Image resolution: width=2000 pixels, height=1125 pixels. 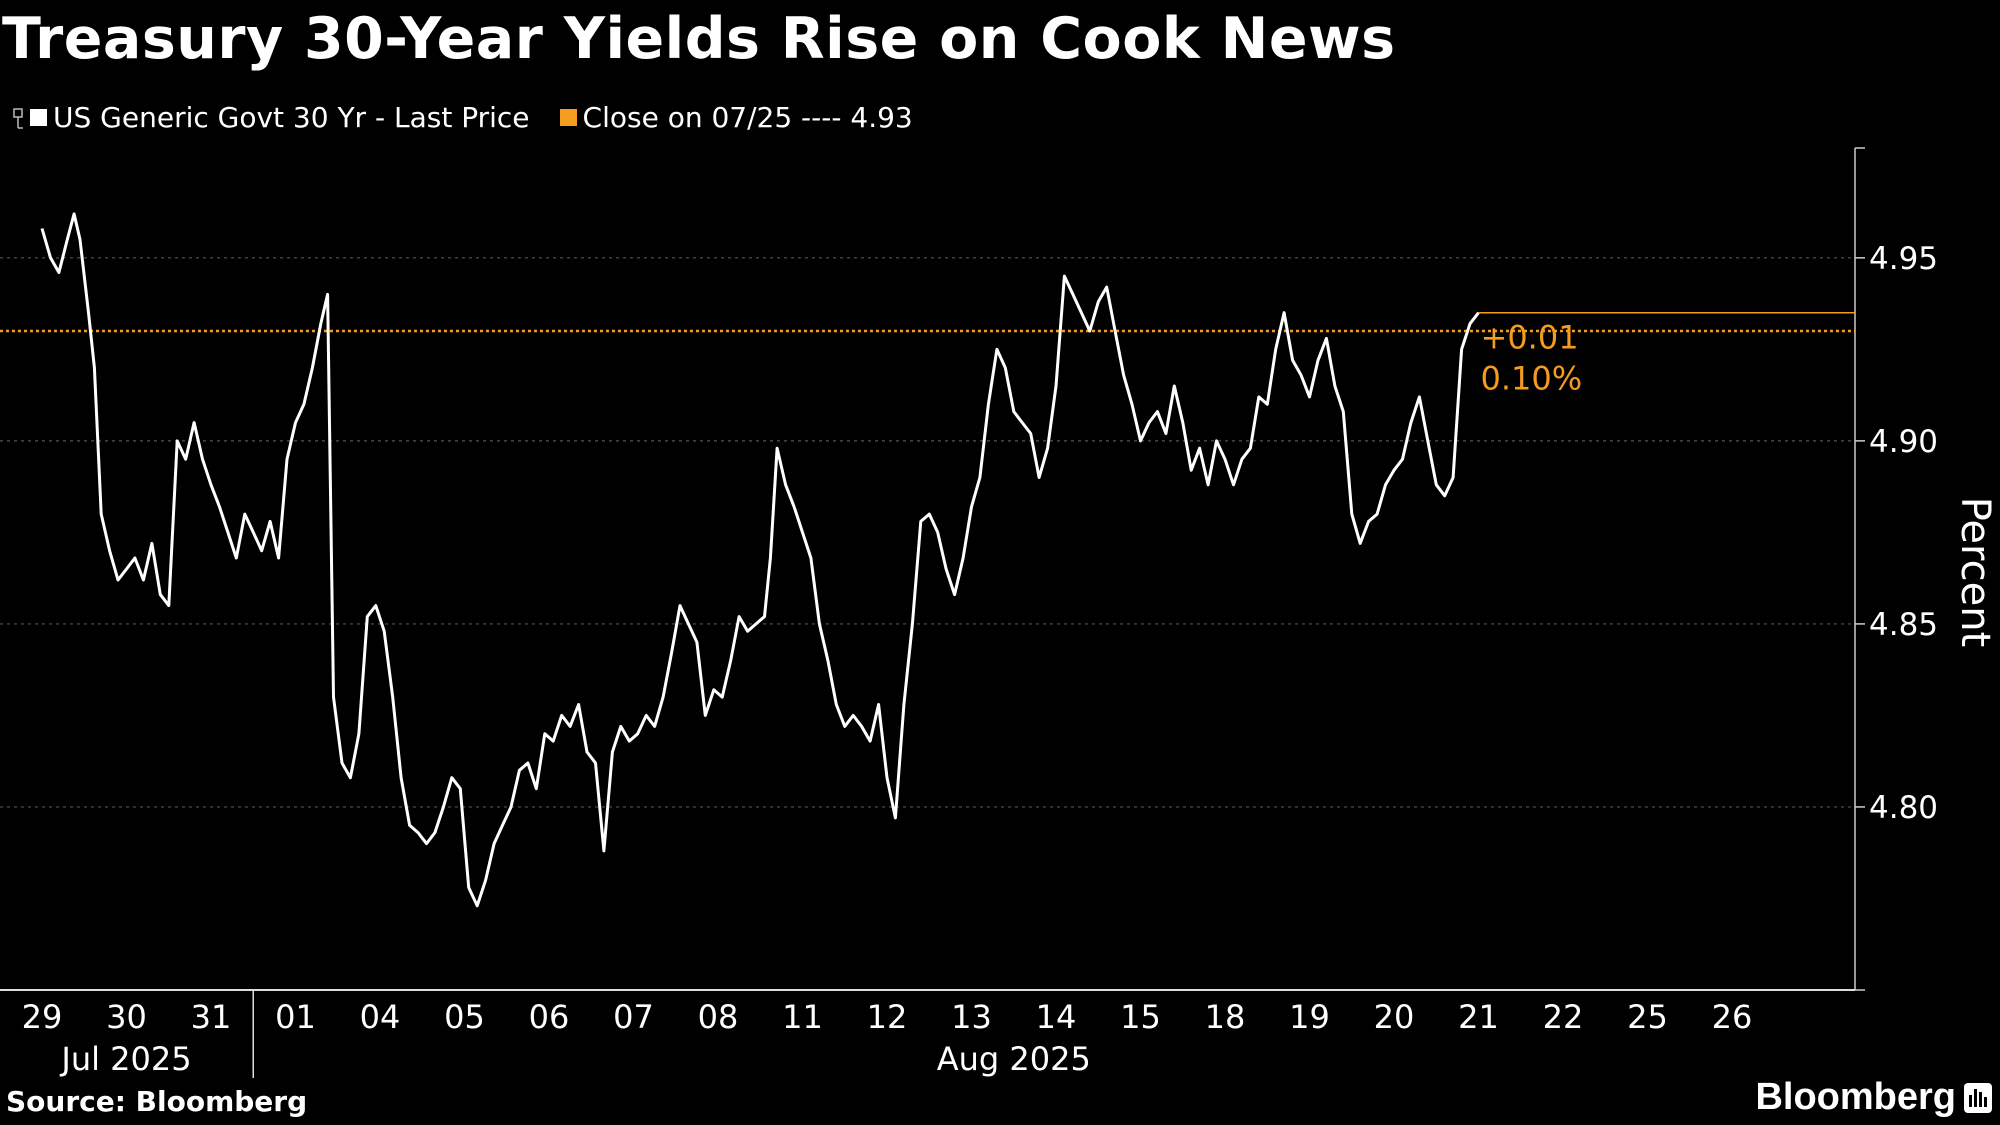 I want to click on legend-toggle-icon, so click(x=21, y=117).